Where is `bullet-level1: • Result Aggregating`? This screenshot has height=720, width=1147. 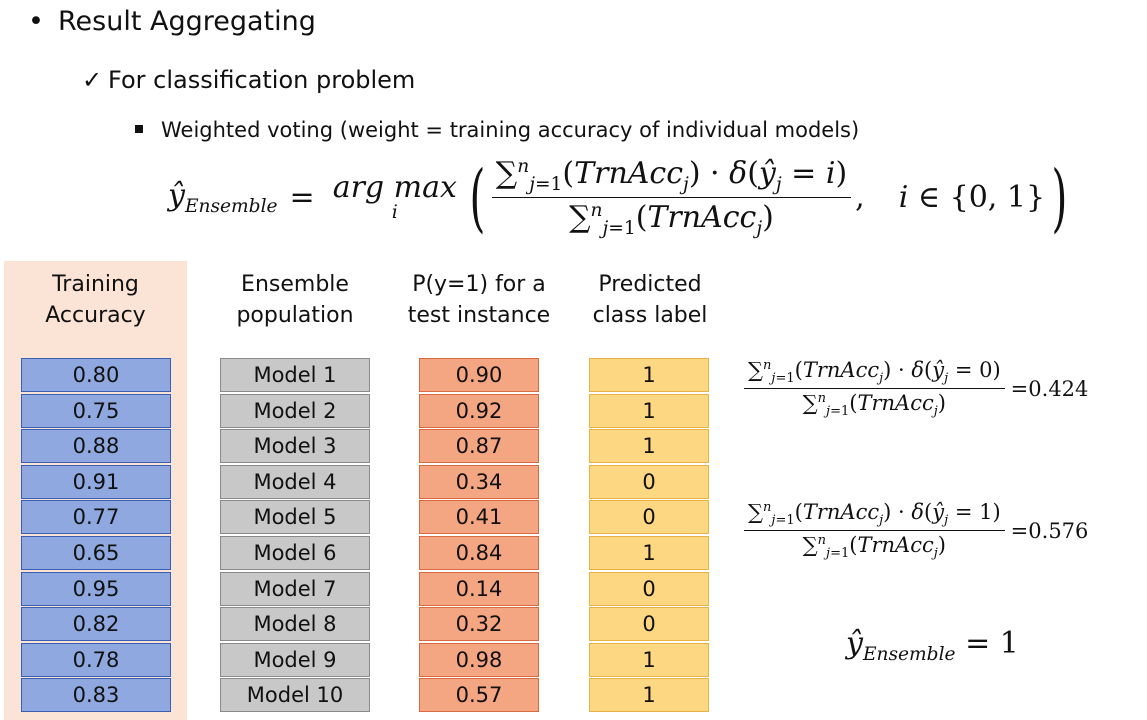 bullet-level1: • Result Aggregating is located at coordinates (172, 21).